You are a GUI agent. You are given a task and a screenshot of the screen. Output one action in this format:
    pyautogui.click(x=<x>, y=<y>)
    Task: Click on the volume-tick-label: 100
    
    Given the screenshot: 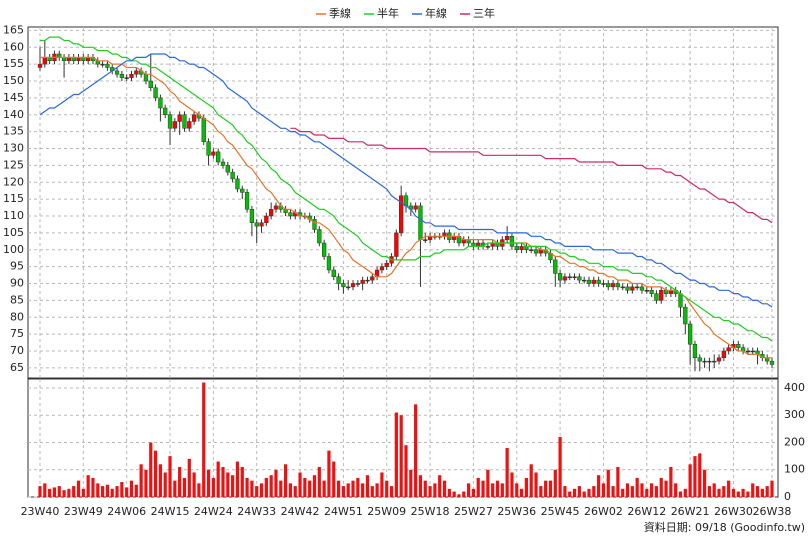 What is the action you would take?
    pyautogui.click(x=794, y=469)
    